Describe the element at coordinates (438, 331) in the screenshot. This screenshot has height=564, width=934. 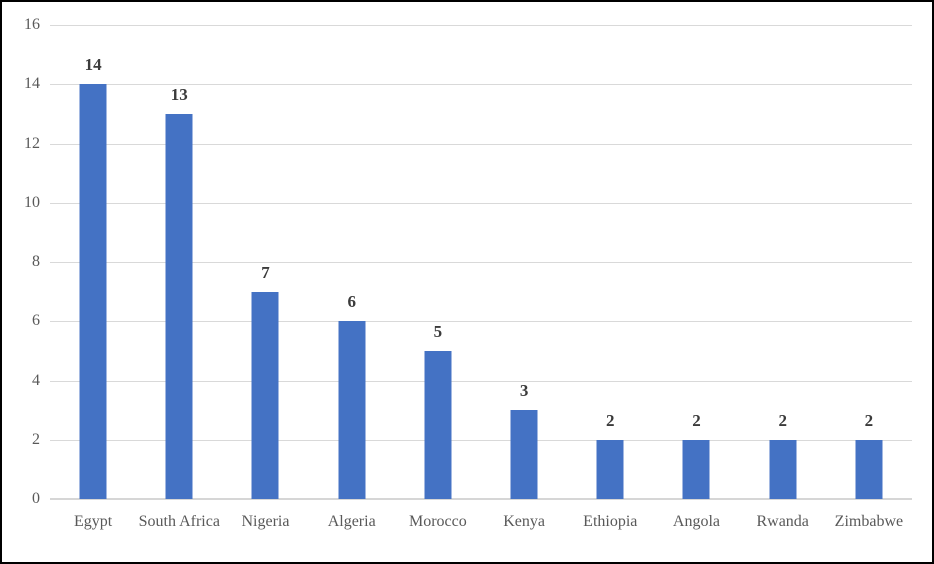
I see `data-label-morocco: 5` at that location.